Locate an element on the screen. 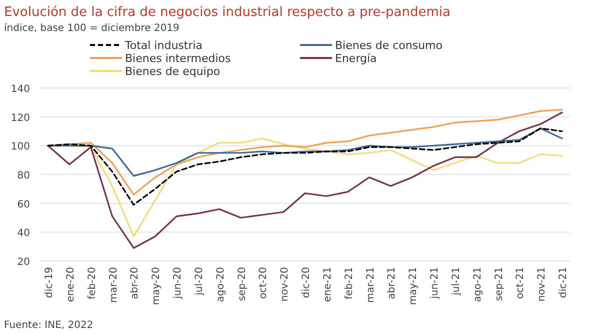 The image size is (600, 334). y-tick-label: 80 is located at coordinates (23, 176).